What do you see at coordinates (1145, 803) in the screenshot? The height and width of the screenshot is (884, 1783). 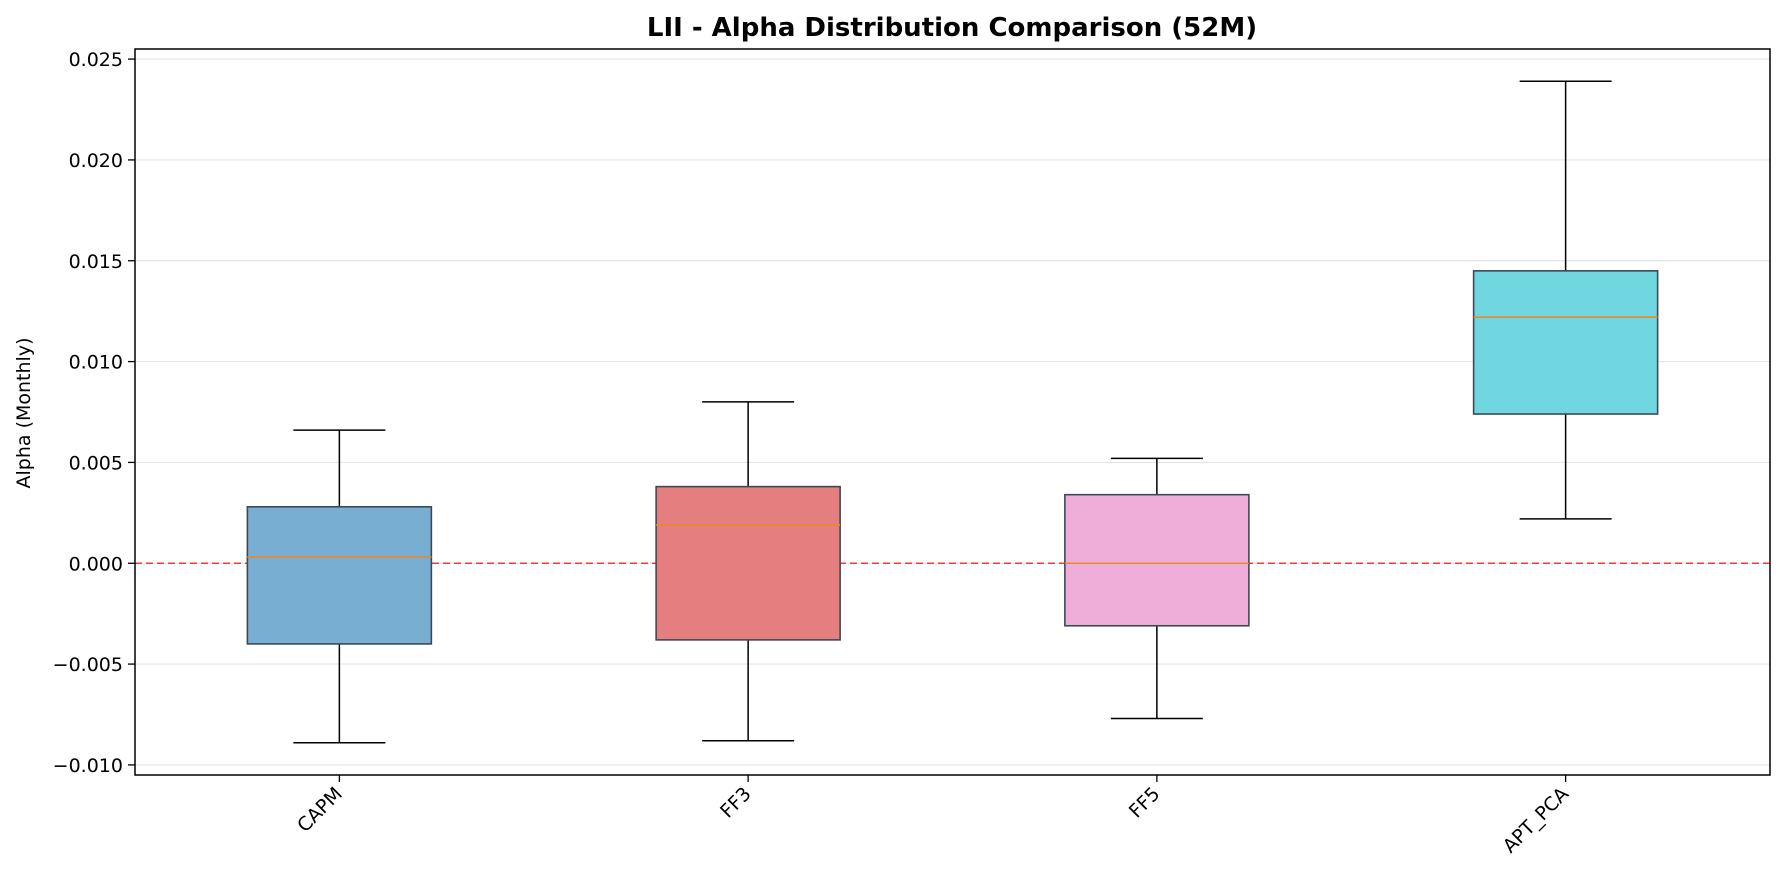 I see `x-tick-label: FF5` at bounding box center [1145, 803].